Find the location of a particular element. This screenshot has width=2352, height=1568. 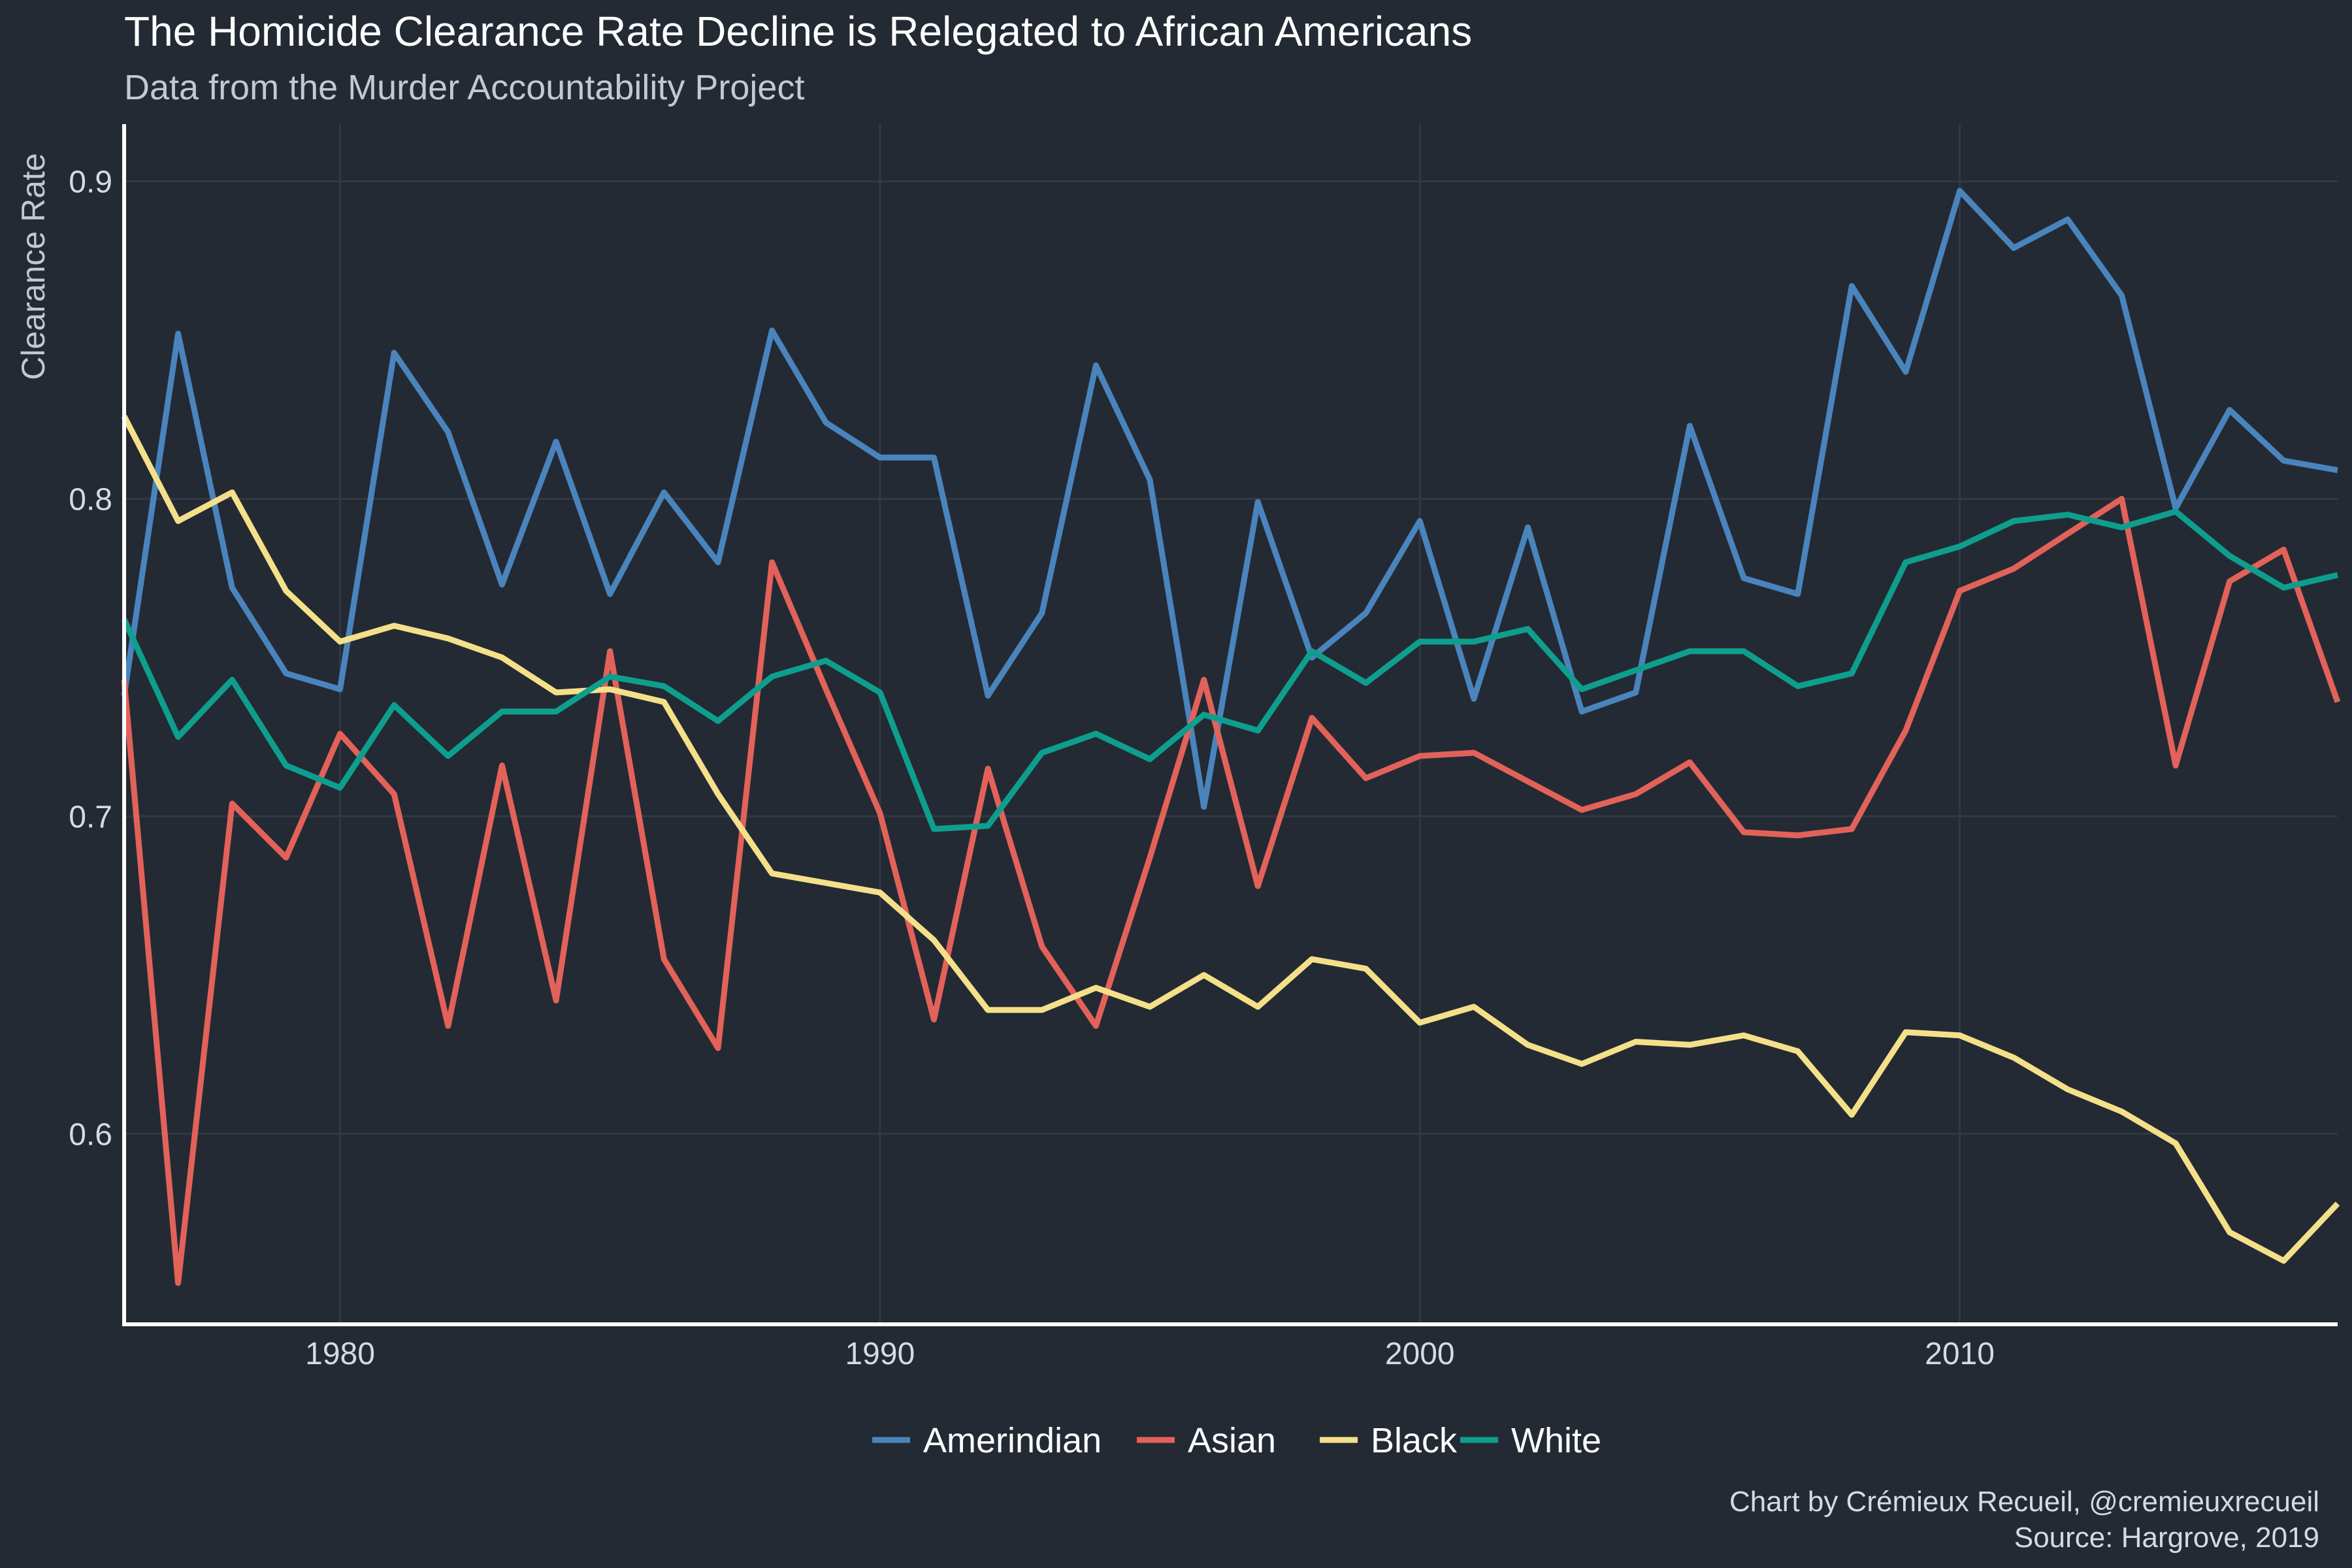

y-tick-label: 0.7 is located at coordinates (90, 817).